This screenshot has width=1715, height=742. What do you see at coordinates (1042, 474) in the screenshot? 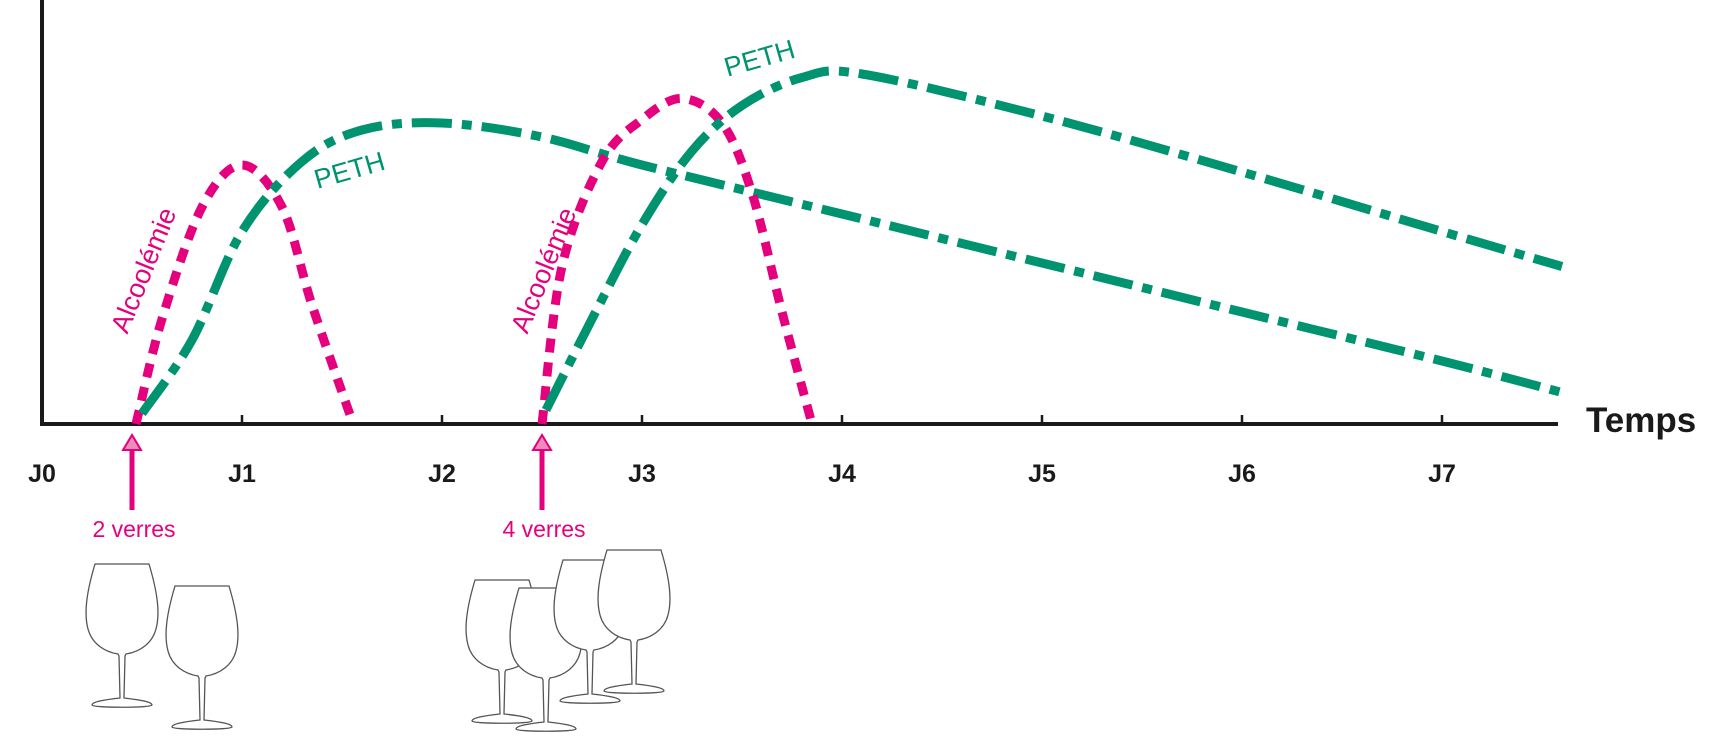
I see `x-tick-label: J5` at bounding box center [1042, 474].